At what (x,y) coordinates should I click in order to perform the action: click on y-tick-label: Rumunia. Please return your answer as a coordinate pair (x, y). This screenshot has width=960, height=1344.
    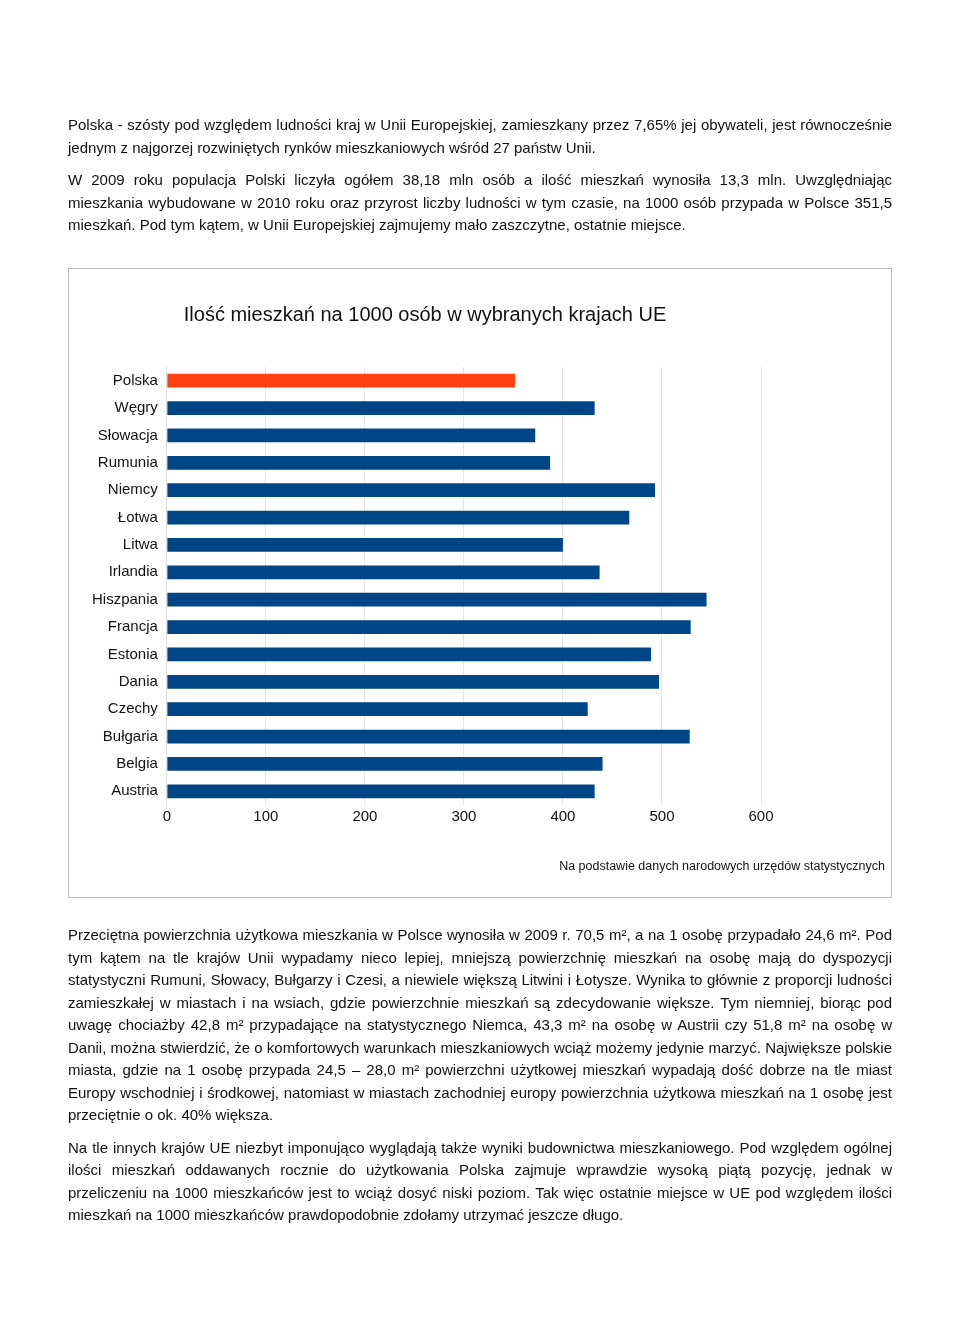
    Looking at the image, I should click on (128, 461).